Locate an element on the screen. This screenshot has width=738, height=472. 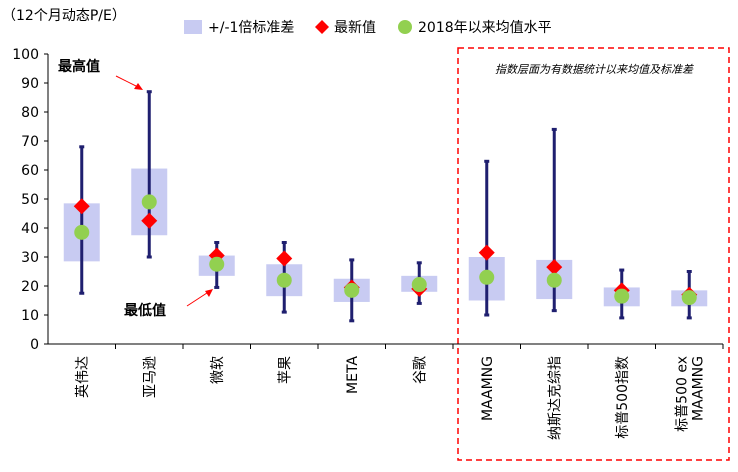
category-label: 亚马逊 is located at coordinates (150, 377).